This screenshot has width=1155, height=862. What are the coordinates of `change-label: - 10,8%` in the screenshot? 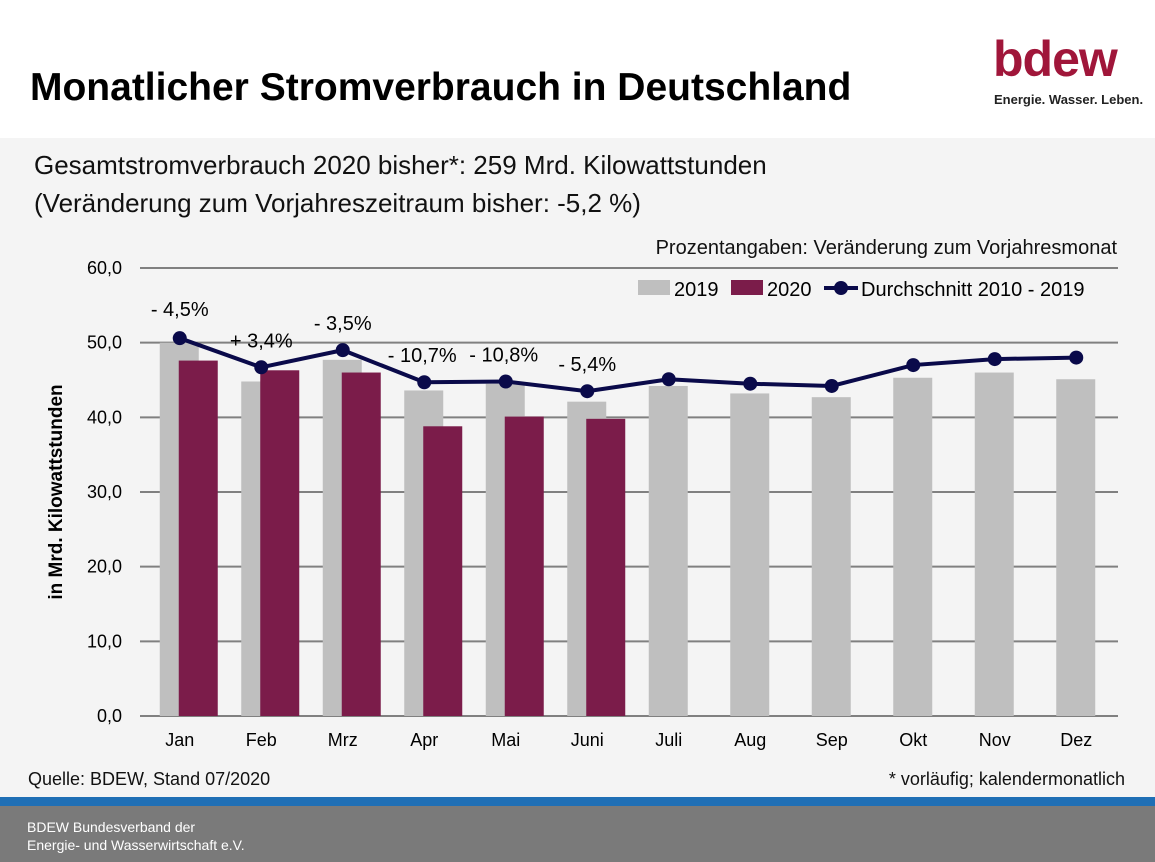 It's located at (503, 355).